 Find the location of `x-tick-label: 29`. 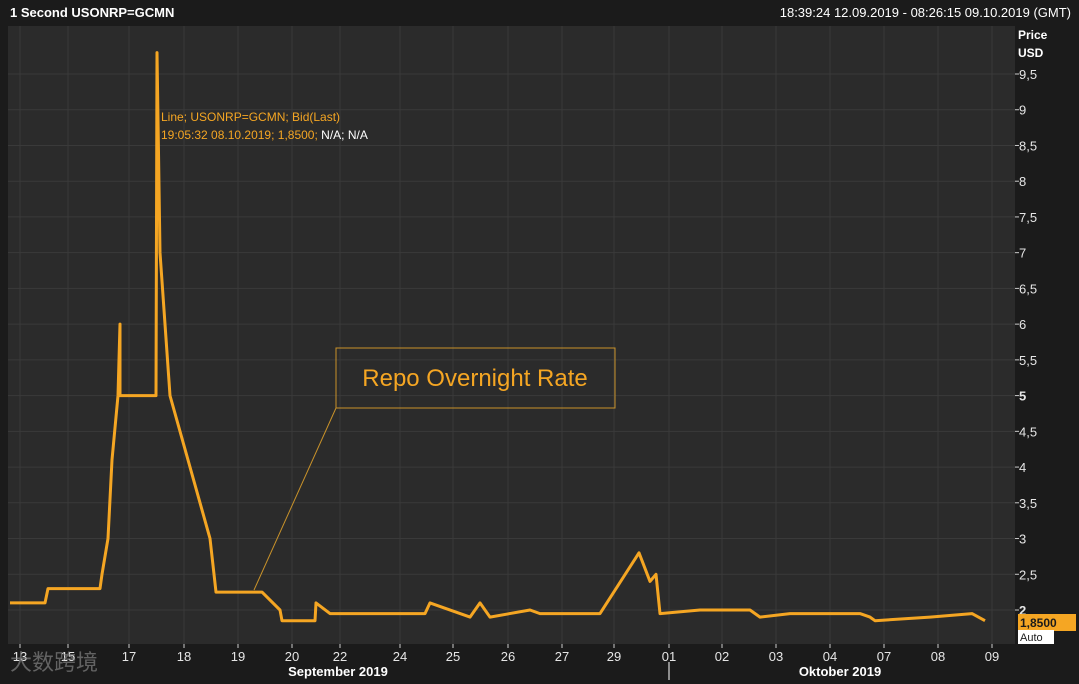

x-tick-label: 29 is located at coordinates (614, 656).